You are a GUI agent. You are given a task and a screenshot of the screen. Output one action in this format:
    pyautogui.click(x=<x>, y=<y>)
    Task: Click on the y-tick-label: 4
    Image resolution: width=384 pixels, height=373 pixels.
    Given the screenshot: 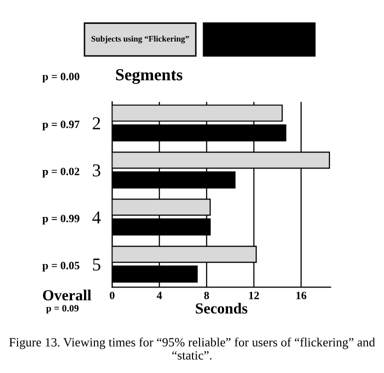 What is the action you would take?
    pyautogui.click(x=96, y=217)
    